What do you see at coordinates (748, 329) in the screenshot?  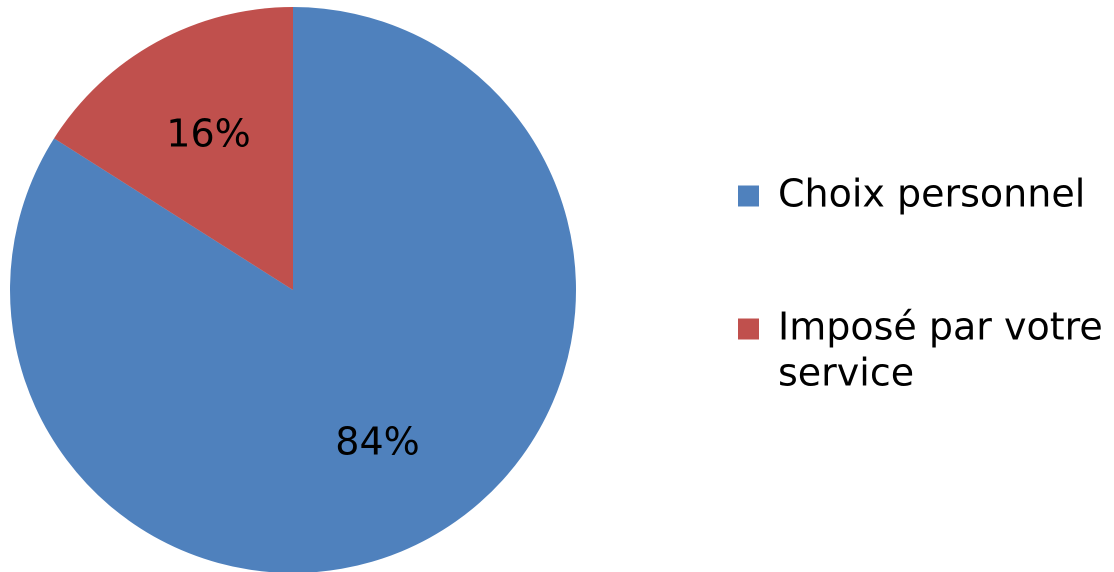 I see `legend-swatch-impose-par-votre-service` at bounding box center [748, 329].